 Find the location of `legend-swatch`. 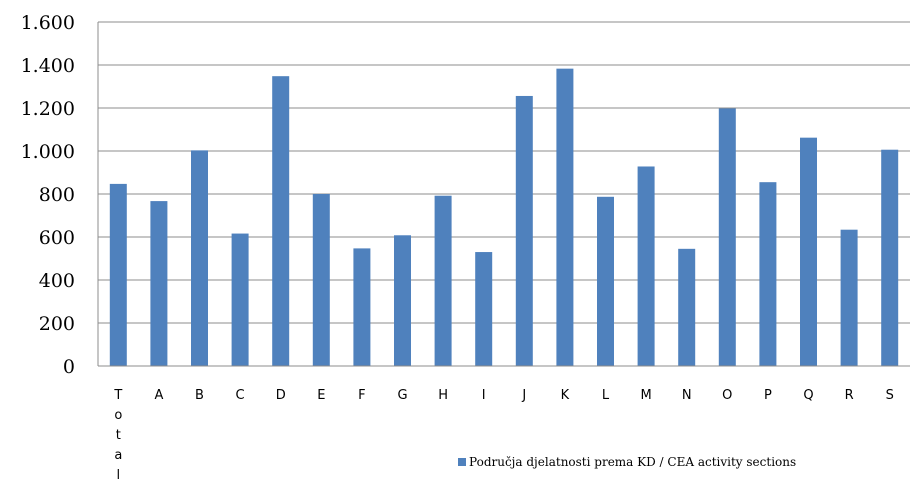

legend-swatch is located at coordinates (462, 462).